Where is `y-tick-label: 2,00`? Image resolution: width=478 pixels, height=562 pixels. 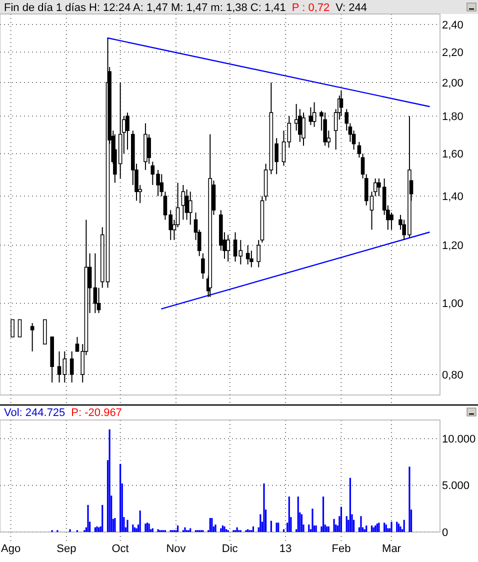 y-tick-label: 2,00 is located at coordinates (453, 83).